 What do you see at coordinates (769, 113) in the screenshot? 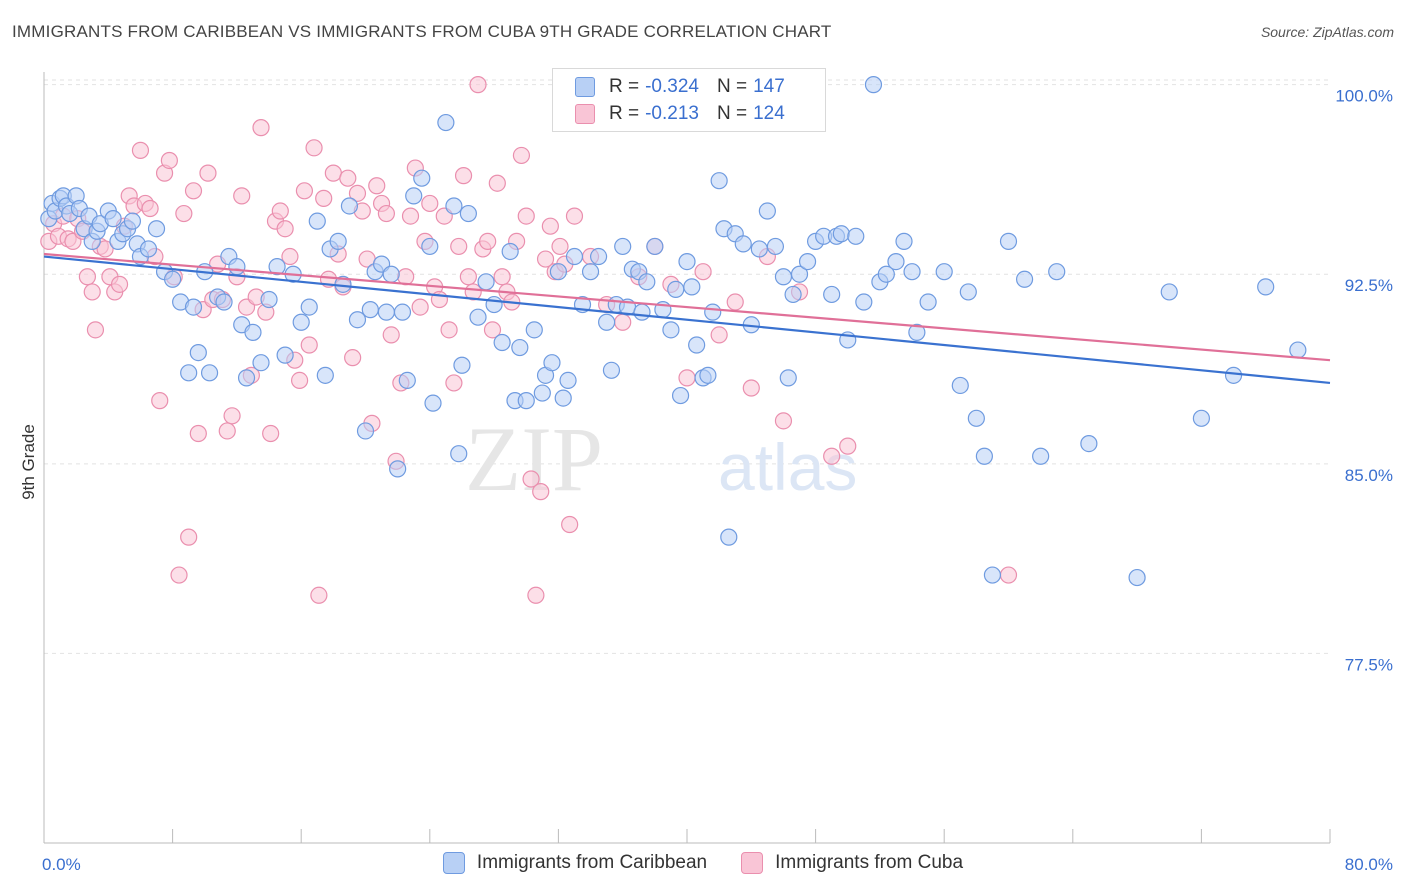
I see `n-value-cuba: 124` at bounding box center [769, 113].